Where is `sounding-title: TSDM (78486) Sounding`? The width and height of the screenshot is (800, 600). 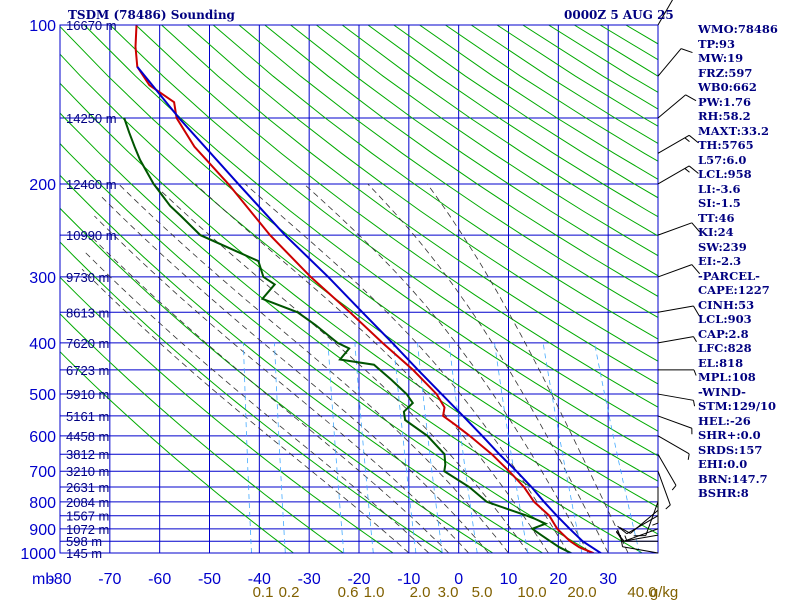
sounding-title: TSDM (78486) Sounding is located at coordinates (151, 15).